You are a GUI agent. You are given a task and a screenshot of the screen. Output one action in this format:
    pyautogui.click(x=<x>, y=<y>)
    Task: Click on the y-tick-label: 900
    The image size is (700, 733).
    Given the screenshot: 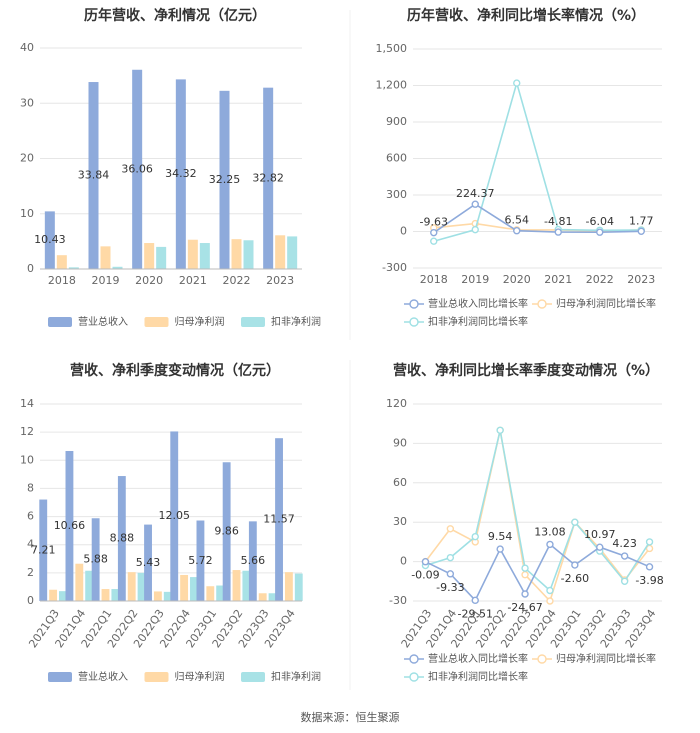 What is the action you would take?
    pyautogui.click(x=396, y=121)
    